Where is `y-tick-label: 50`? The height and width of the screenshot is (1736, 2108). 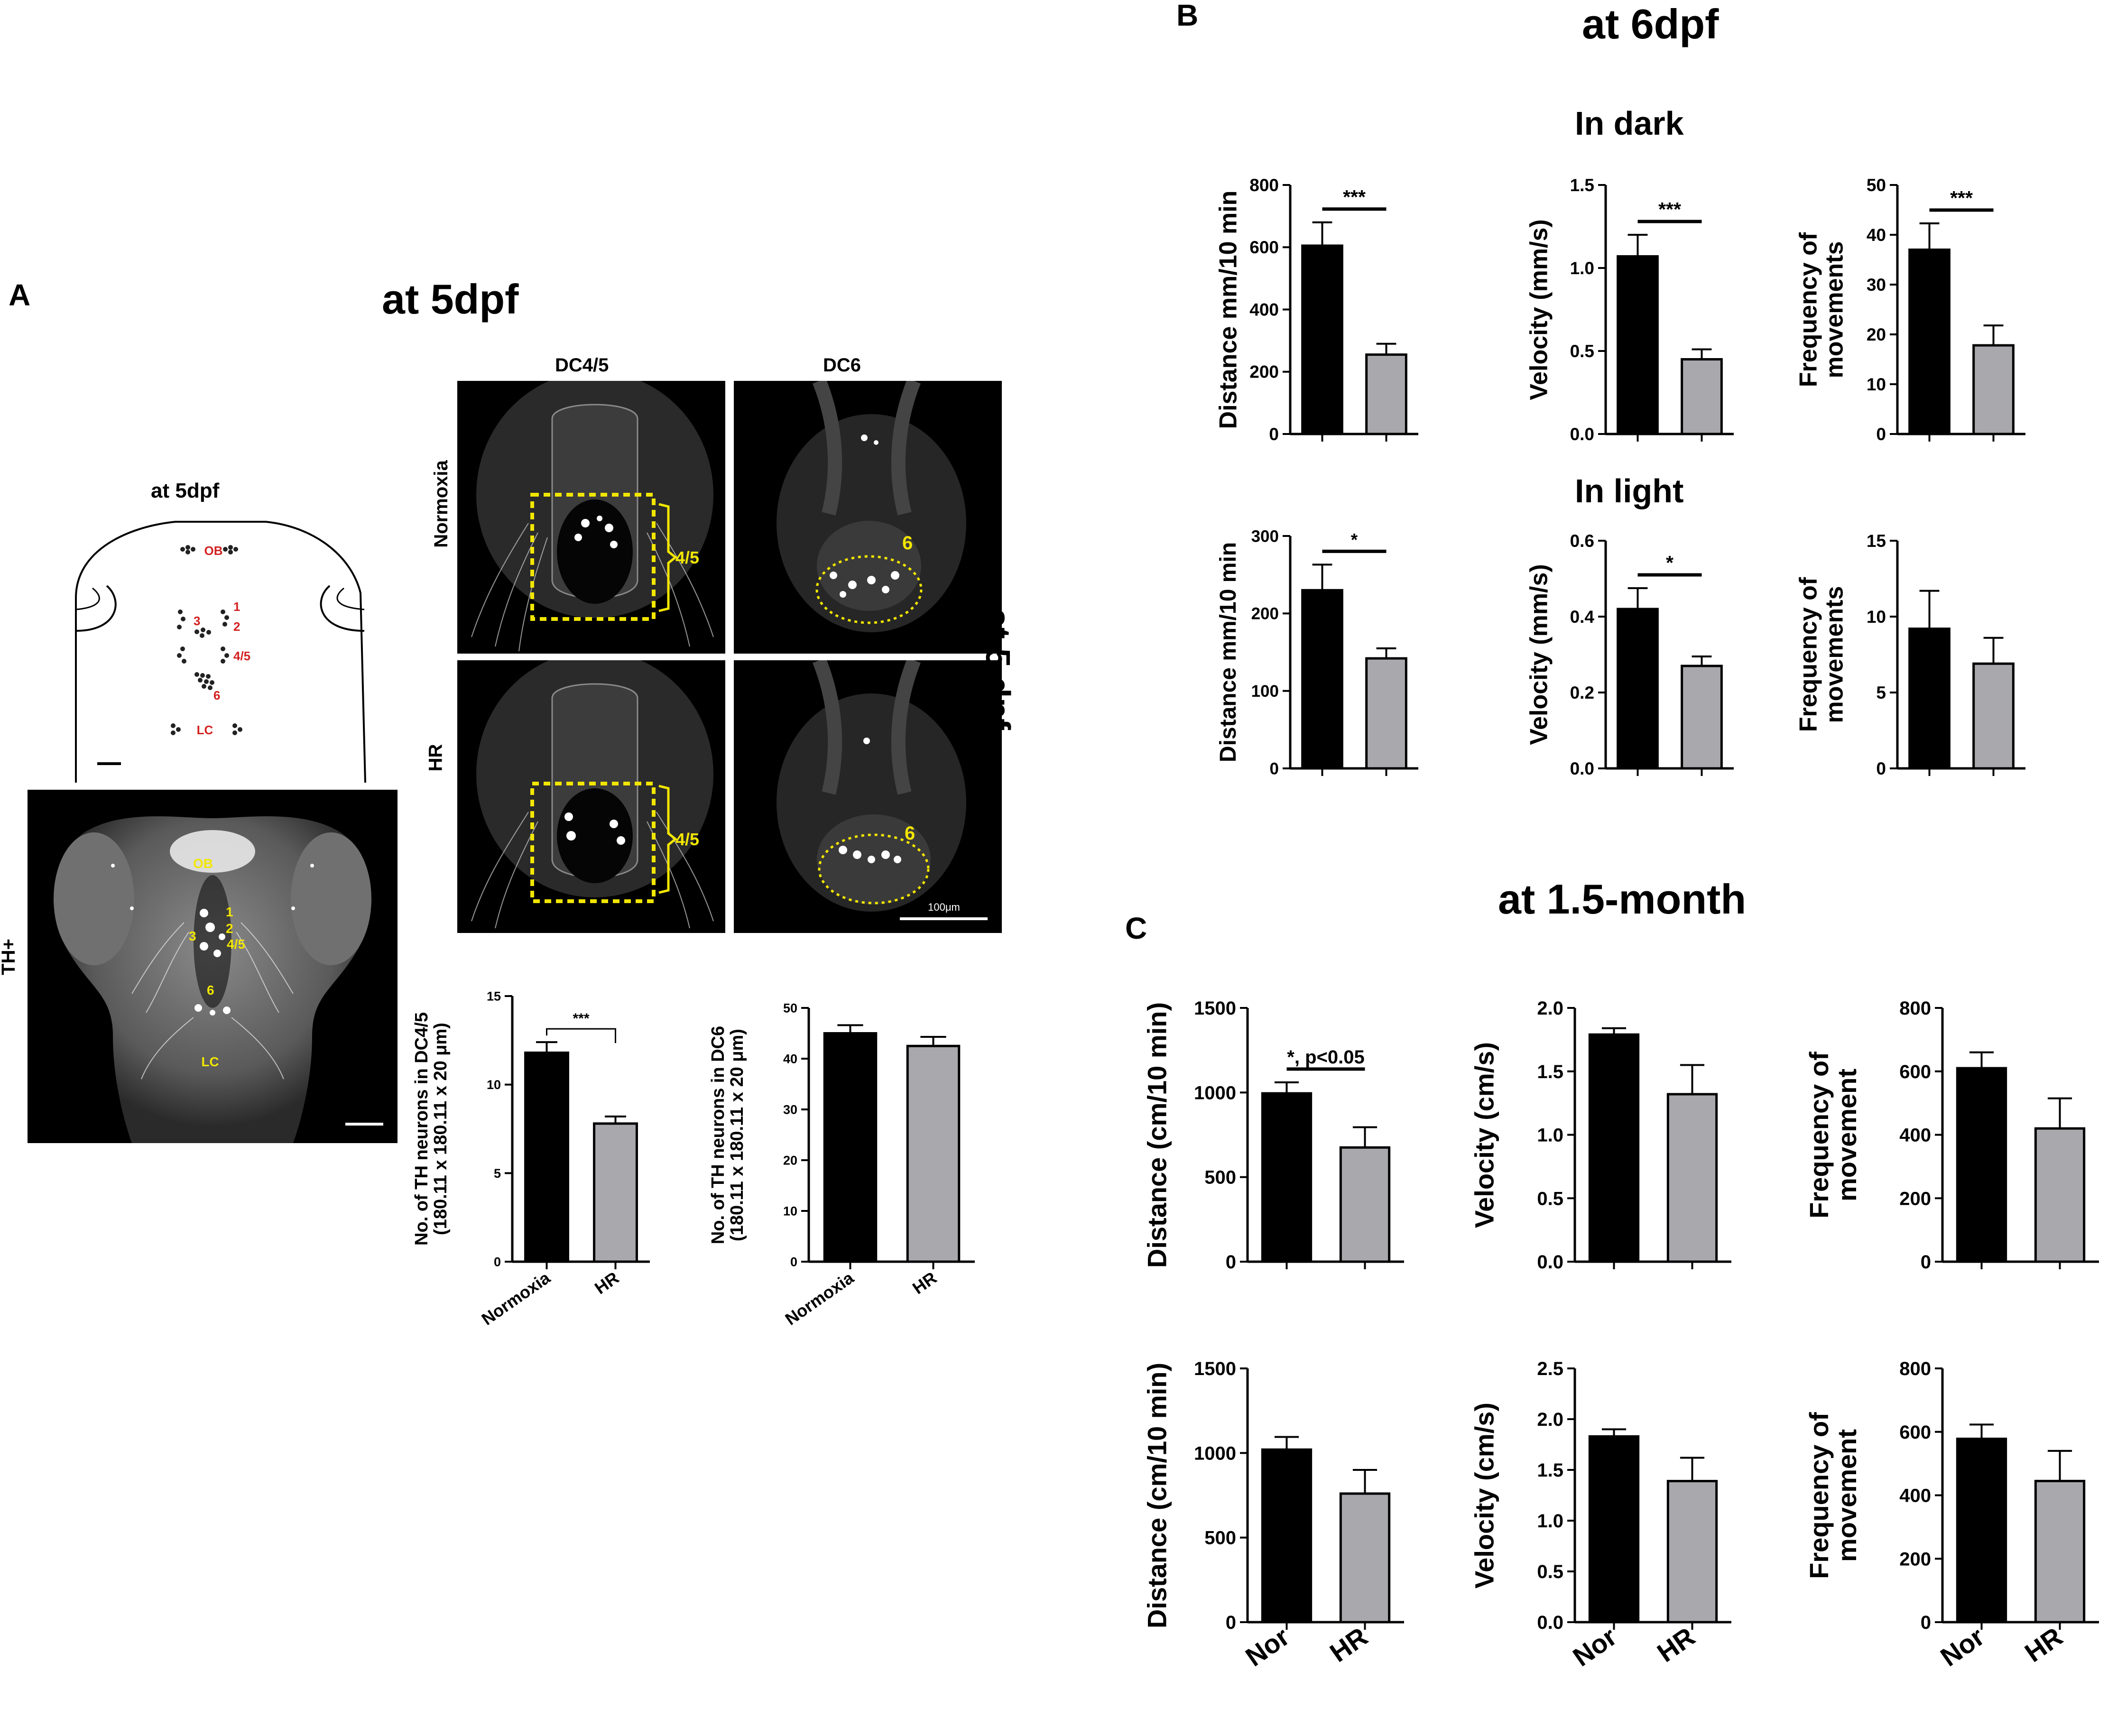 y-tick-label: 50 is located at coordinates (1877, 185).